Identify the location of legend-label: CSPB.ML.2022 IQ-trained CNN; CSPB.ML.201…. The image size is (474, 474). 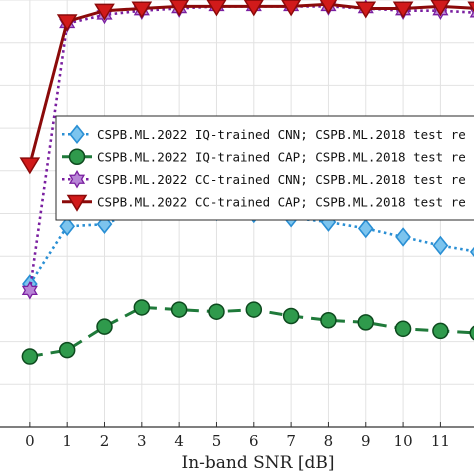
(281, 134).